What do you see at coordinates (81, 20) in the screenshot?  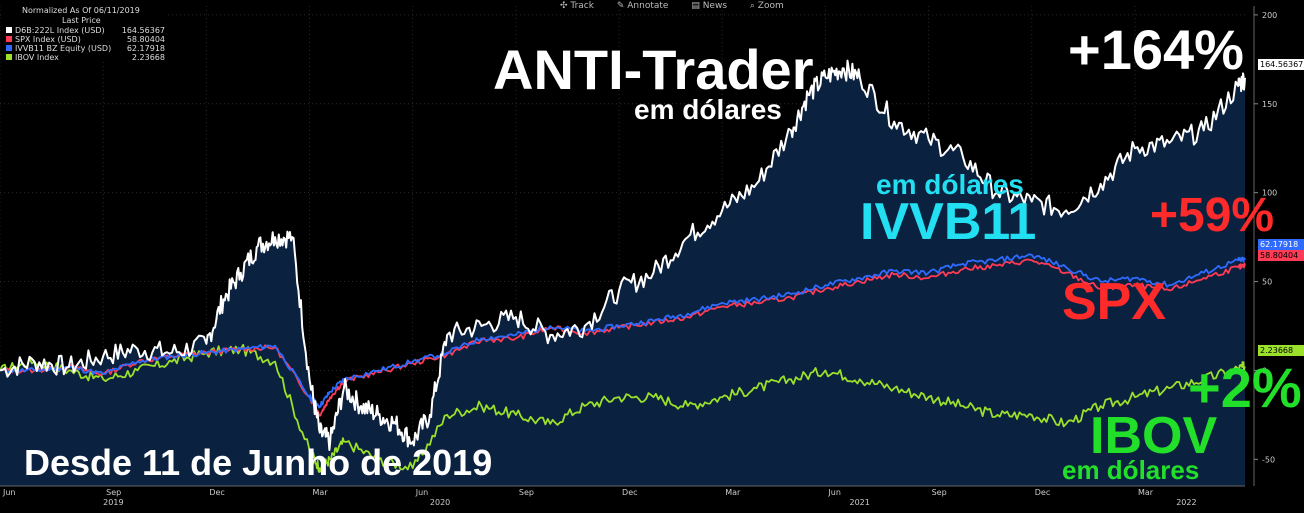 I see `legend-subheader: Last Price` at bounding box center [81, 20].